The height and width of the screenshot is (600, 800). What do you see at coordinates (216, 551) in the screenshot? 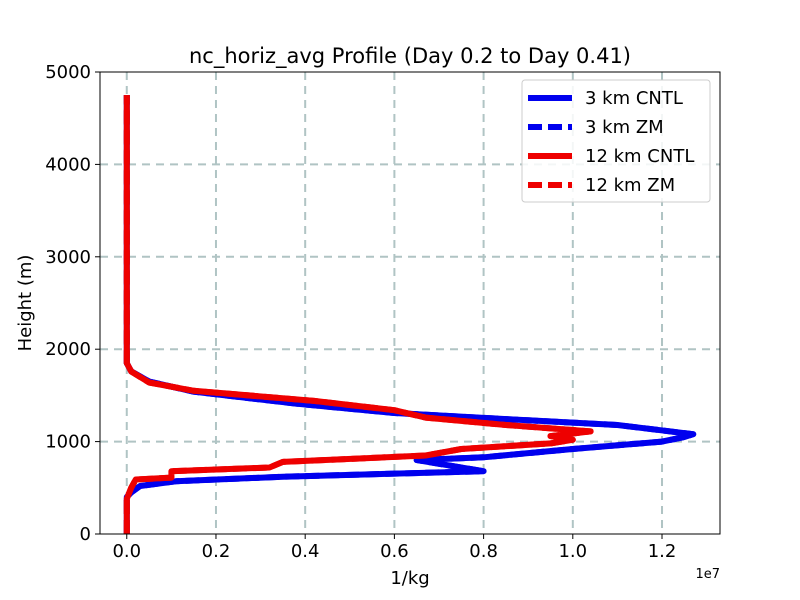
I see `x-tick-label: 0.2` at bounding box center [216, 551].